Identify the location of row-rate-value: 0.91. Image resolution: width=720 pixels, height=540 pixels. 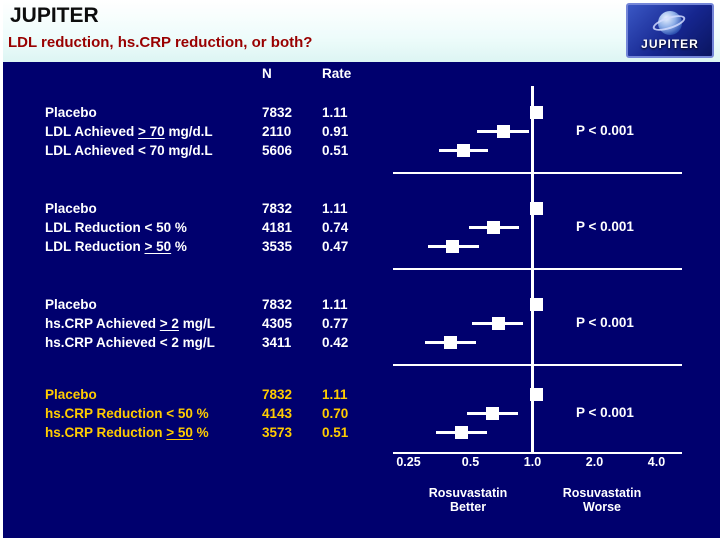
(335, 131).